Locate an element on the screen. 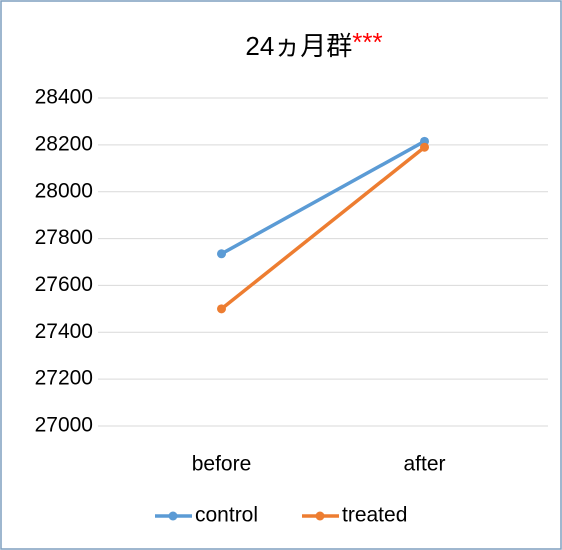 Image resolution: width=562 pixels, height=550 pixels. y-tick-label: 27600 is located at coordinates (64, 284).